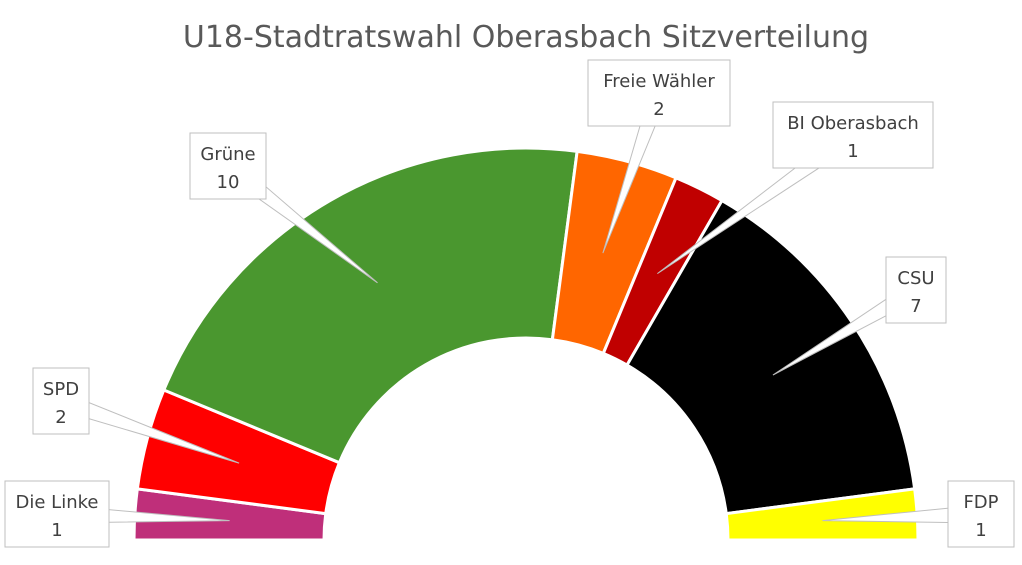 The height and width of the screenshot is (565, 1022). What do you see at coordinates (915, 278) in the screenshot?
I see `data-label-party: CSU` at bounding box center [915, 278].